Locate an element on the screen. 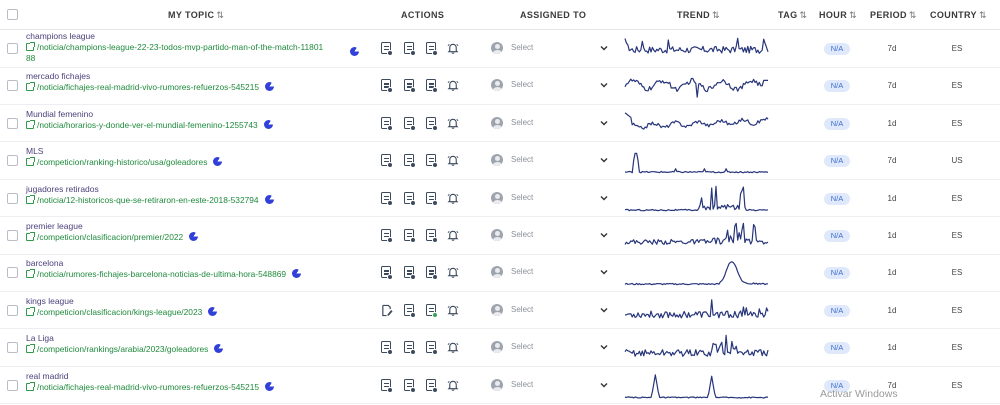  topic-name: champions league is located at coordinates (60, 36).